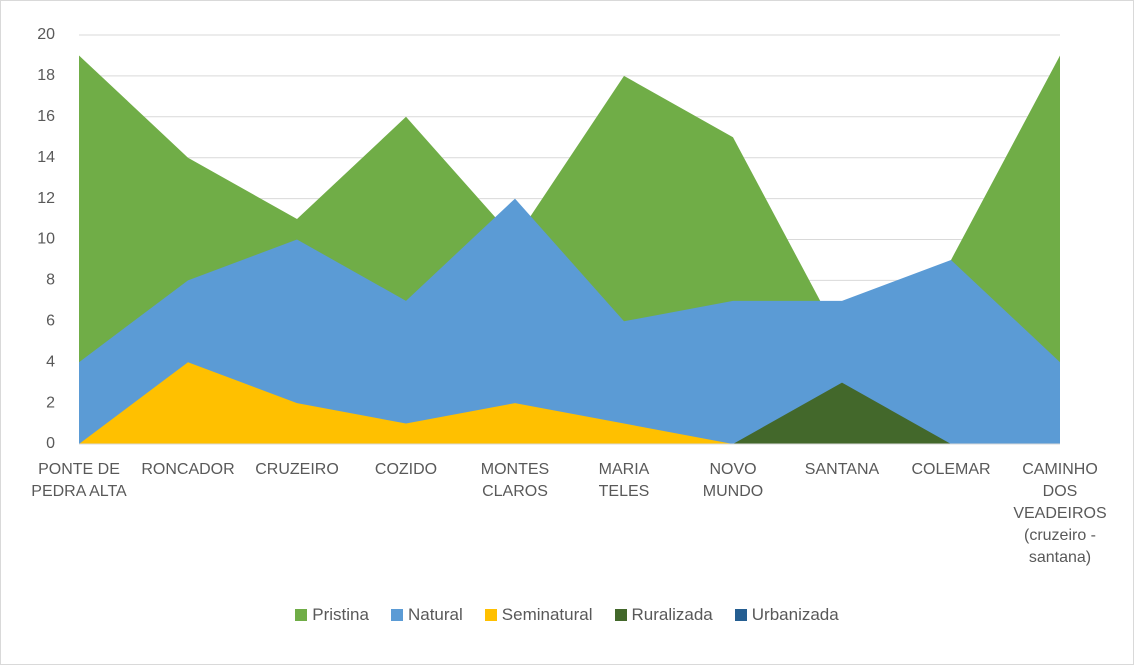  What do you see at coordinates (46, 75) in the screenshot?
I see `y-tick-label: 18` at bounding box center [46, 75].